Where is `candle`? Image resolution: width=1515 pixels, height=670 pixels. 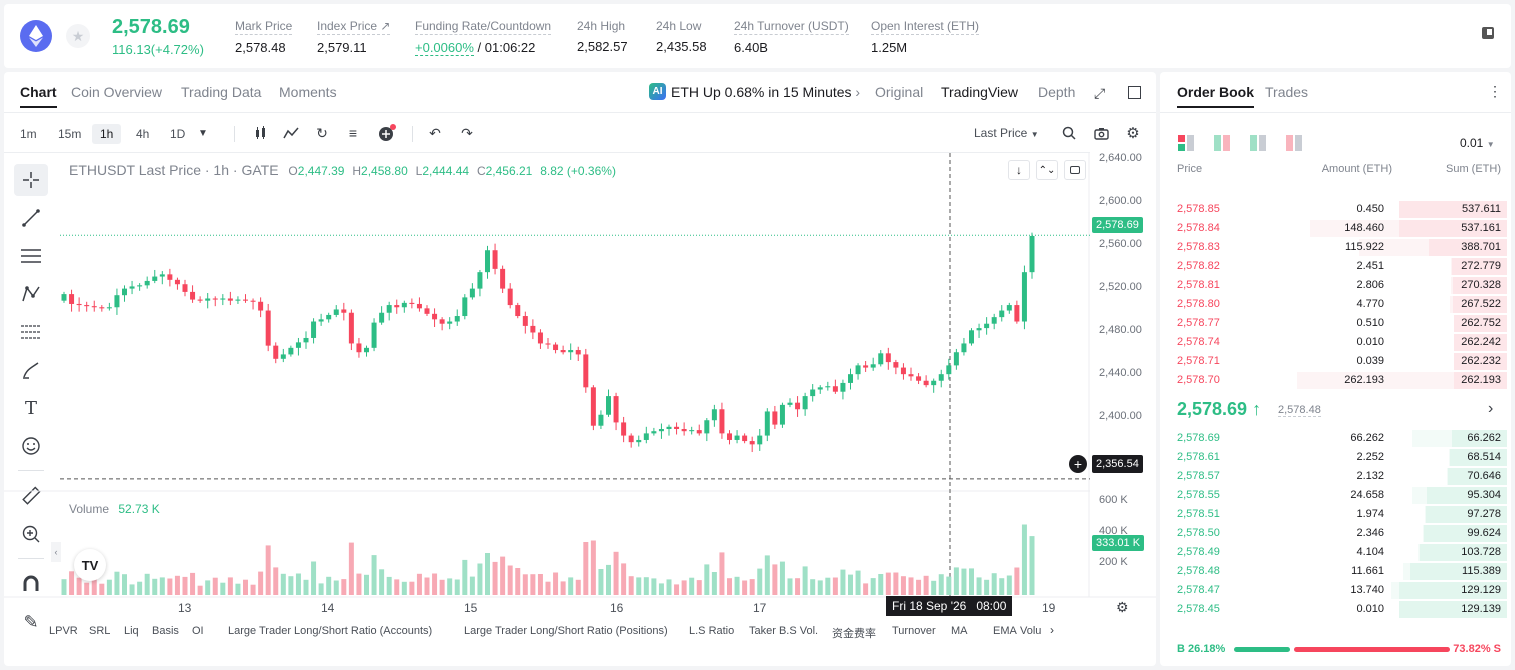
candle is located at coordinates (608, 403).